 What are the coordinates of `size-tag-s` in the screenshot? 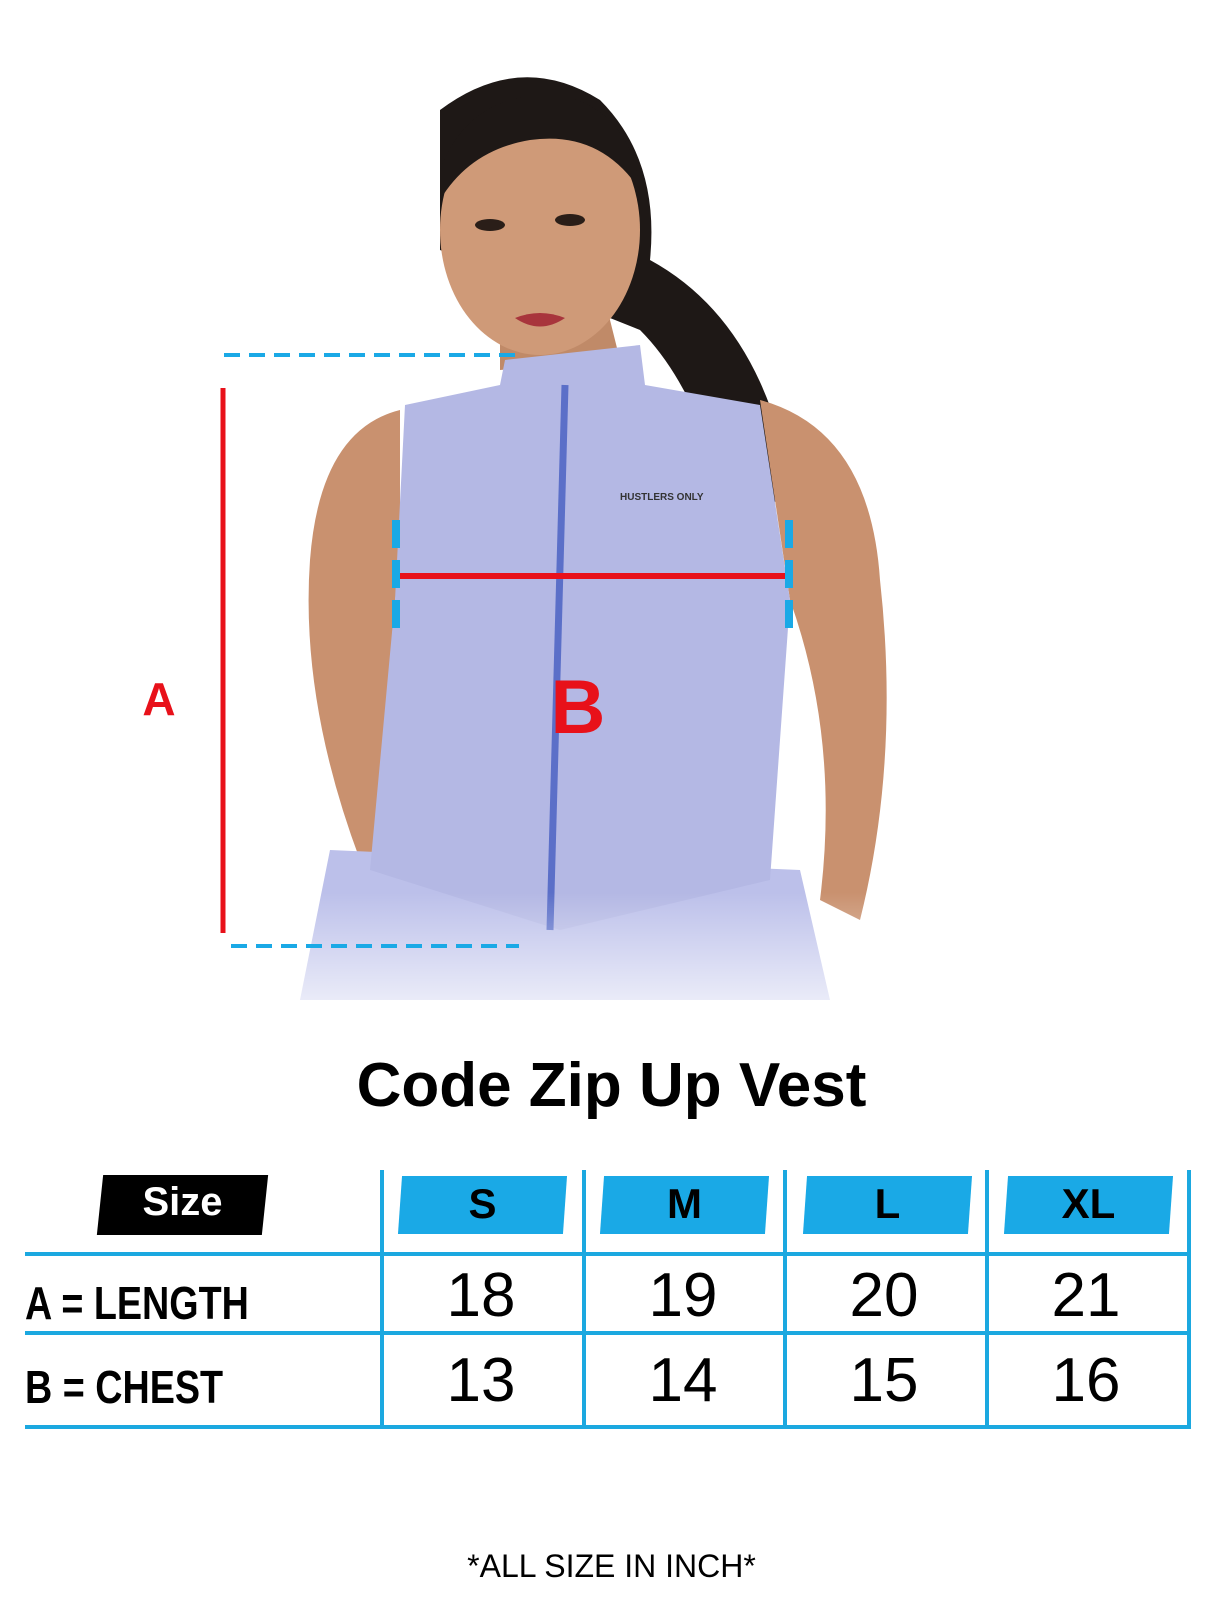 It's located at (482, 1205).